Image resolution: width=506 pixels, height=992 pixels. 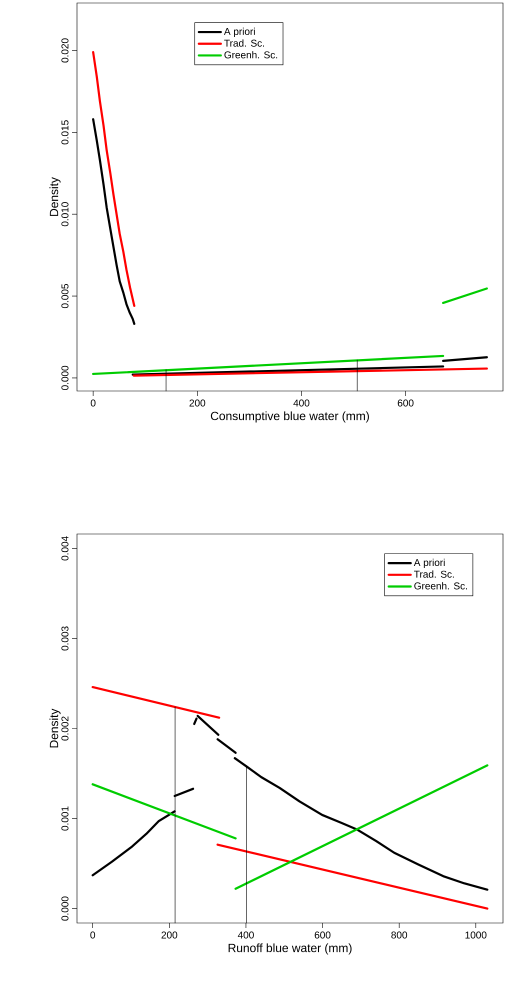 I want to click on y-tick-label: 0.005, so click(x=64, y=296).